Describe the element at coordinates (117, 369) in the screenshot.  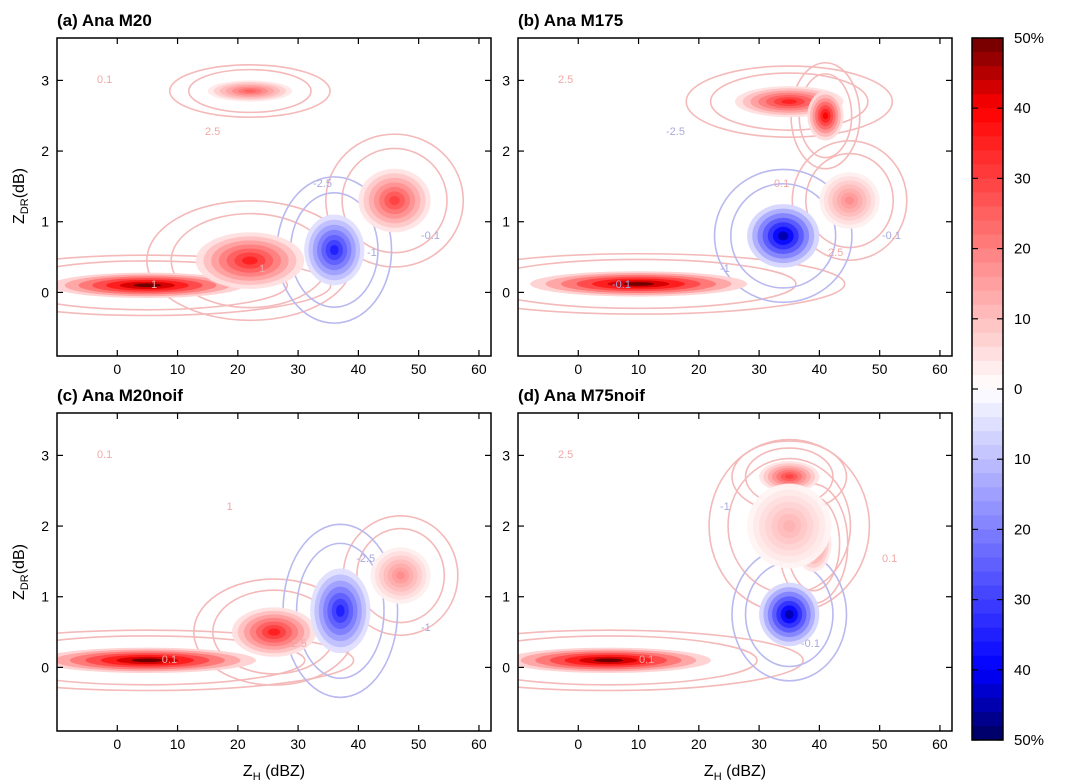
I see `x-tick-label: 0` at that location.